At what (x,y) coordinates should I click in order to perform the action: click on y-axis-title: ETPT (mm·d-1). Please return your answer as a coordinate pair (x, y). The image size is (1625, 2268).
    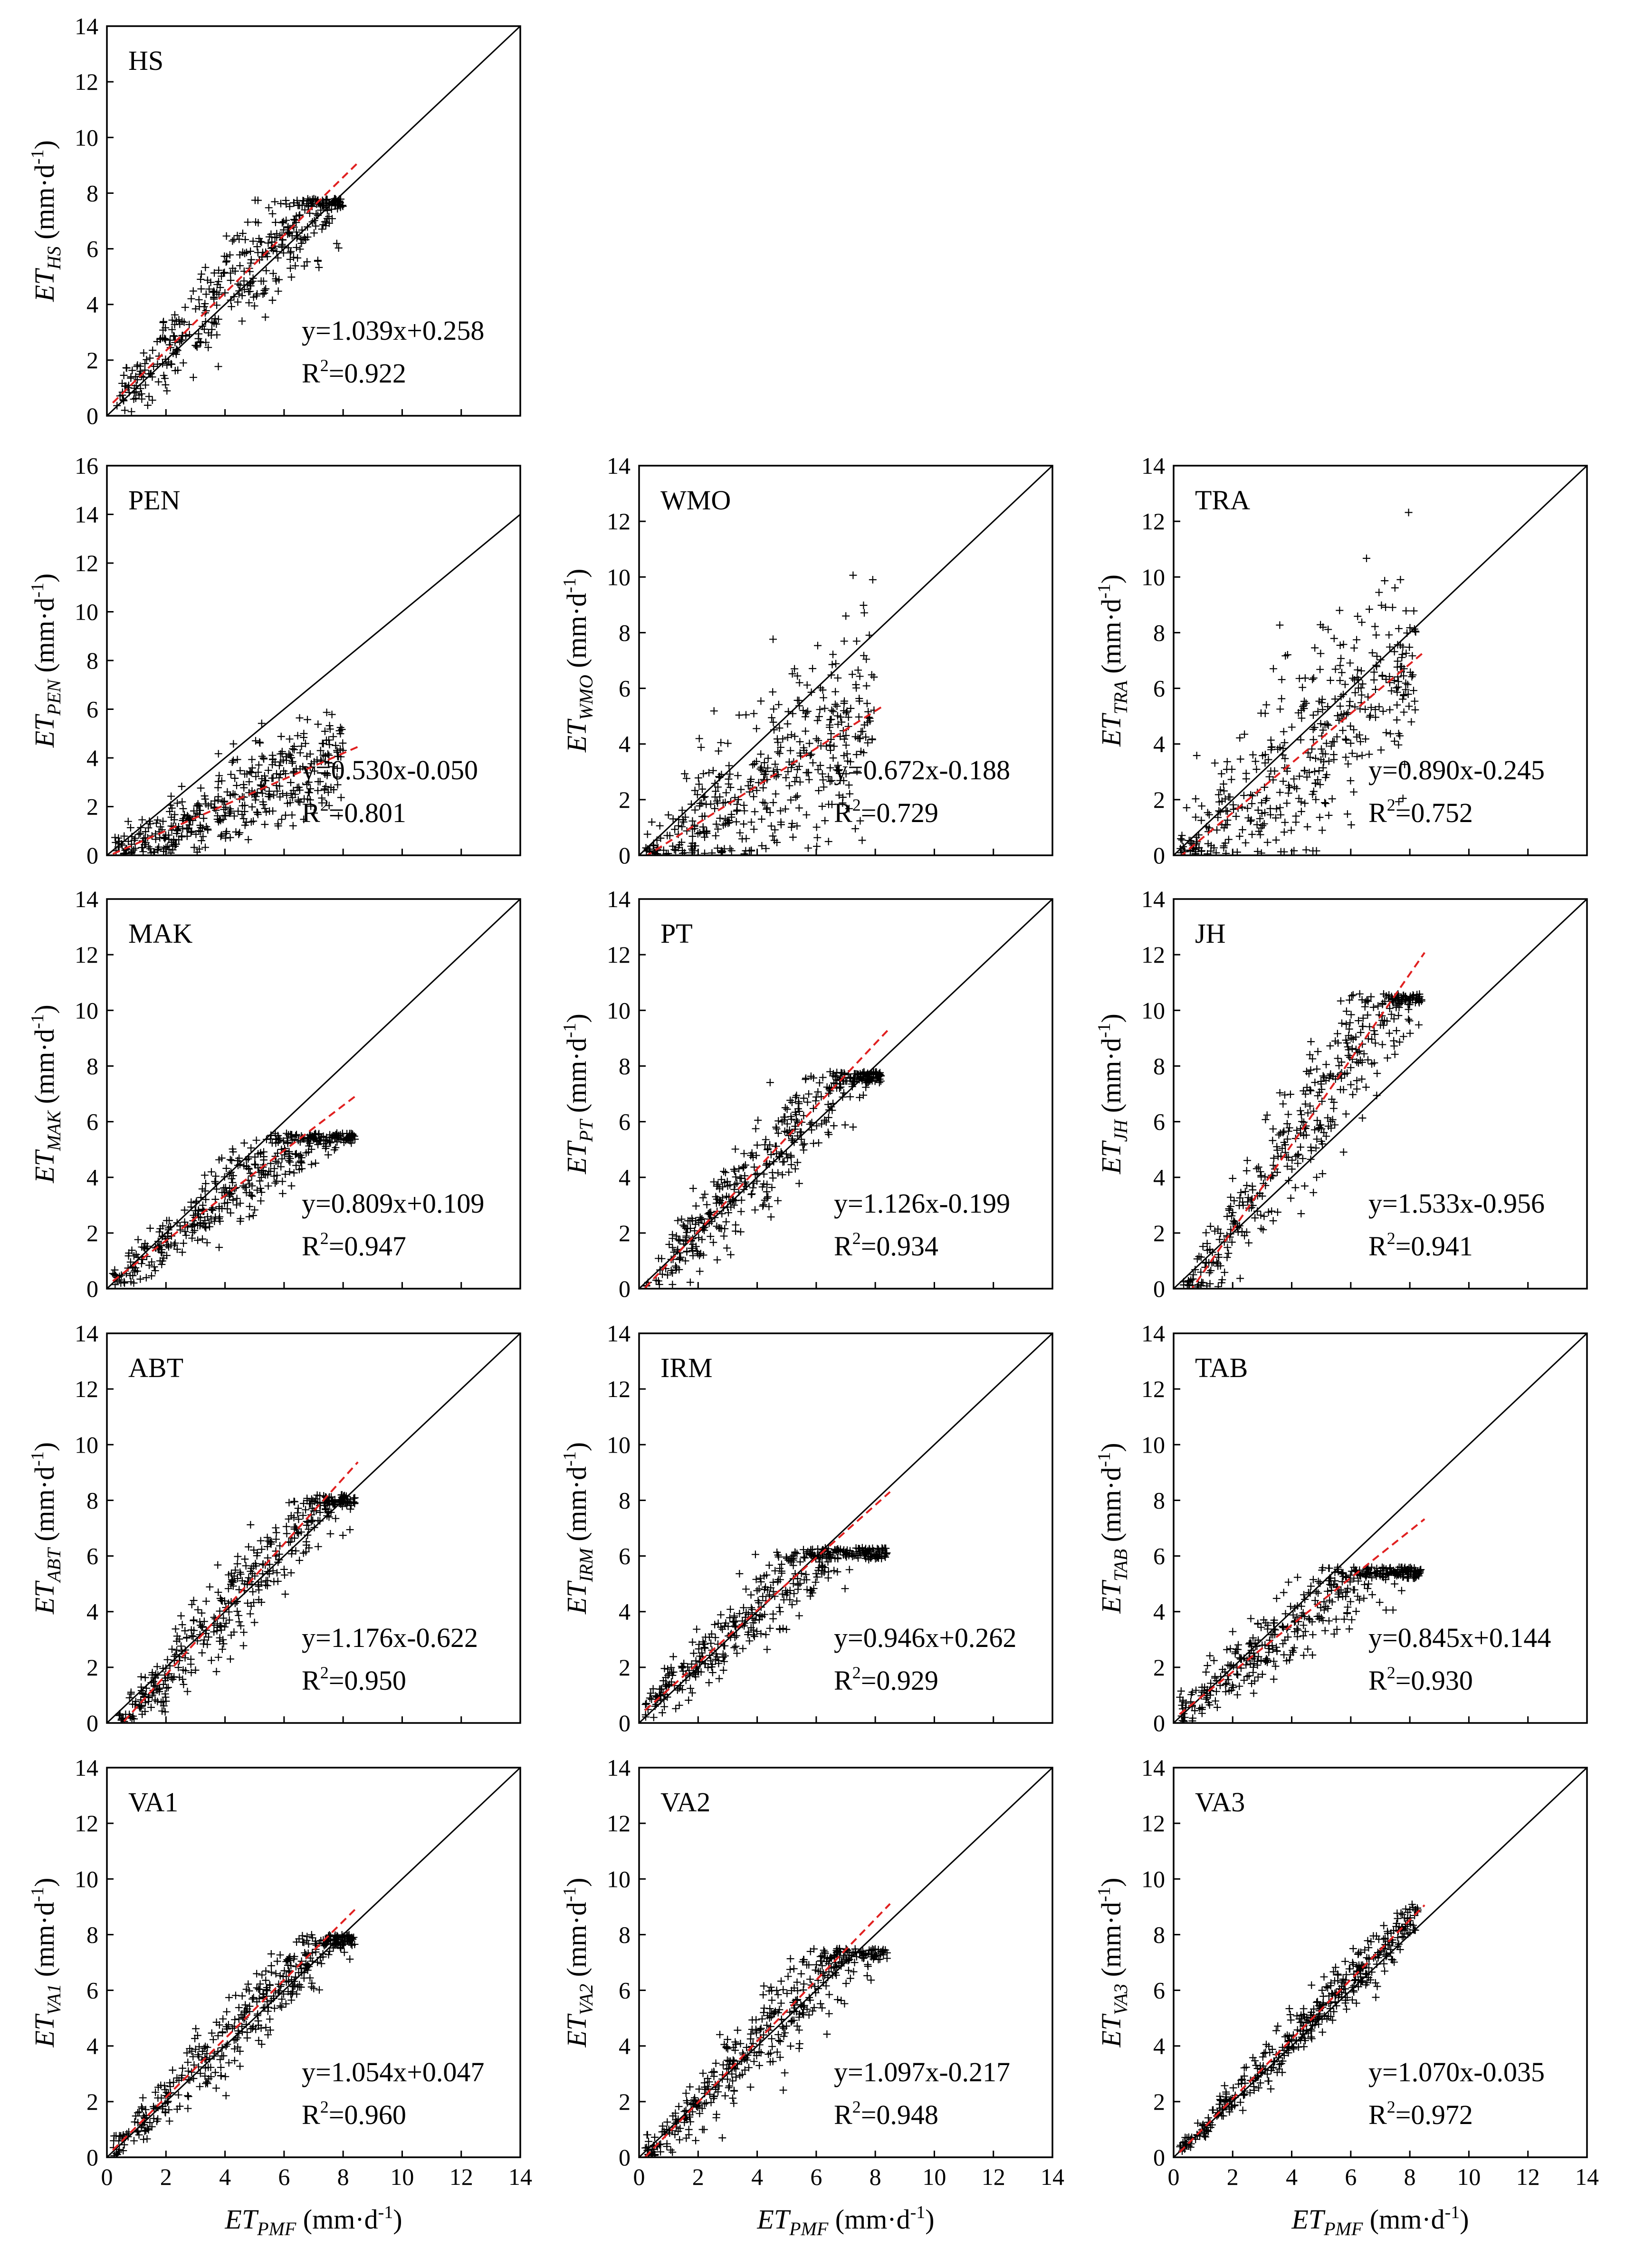
    Looking at the image, I should click on (578, 1094).